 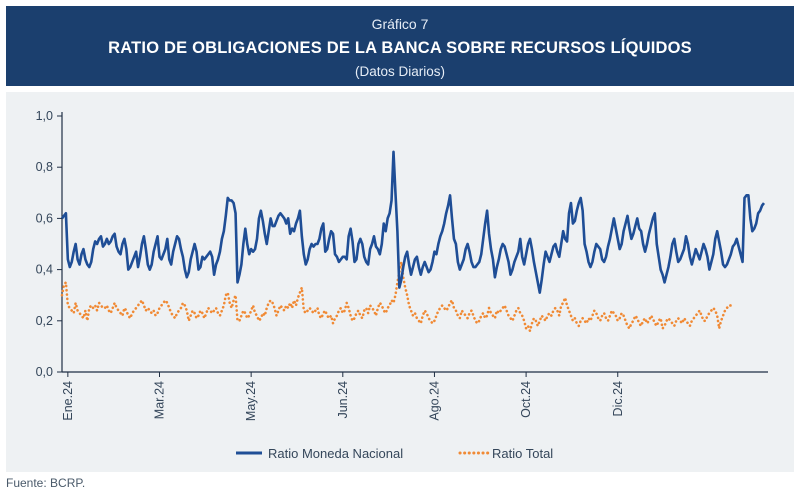 I want to click on x-tick-label: Oct.24, so click(x=526, y=399).